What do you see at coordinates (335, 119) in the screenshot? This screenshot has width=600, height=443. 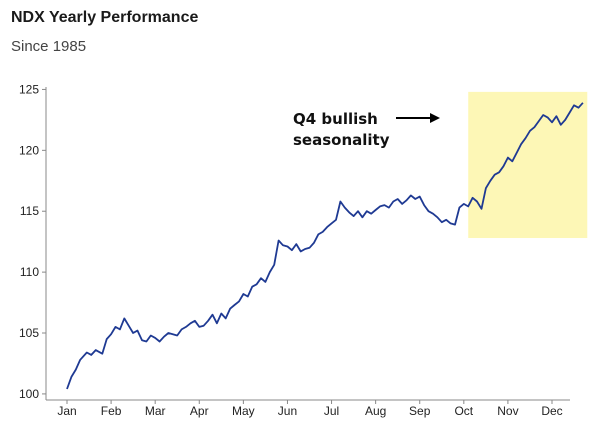 I see `annotation-text-line1: Q4 bullish` at bounding box center [335, 119].